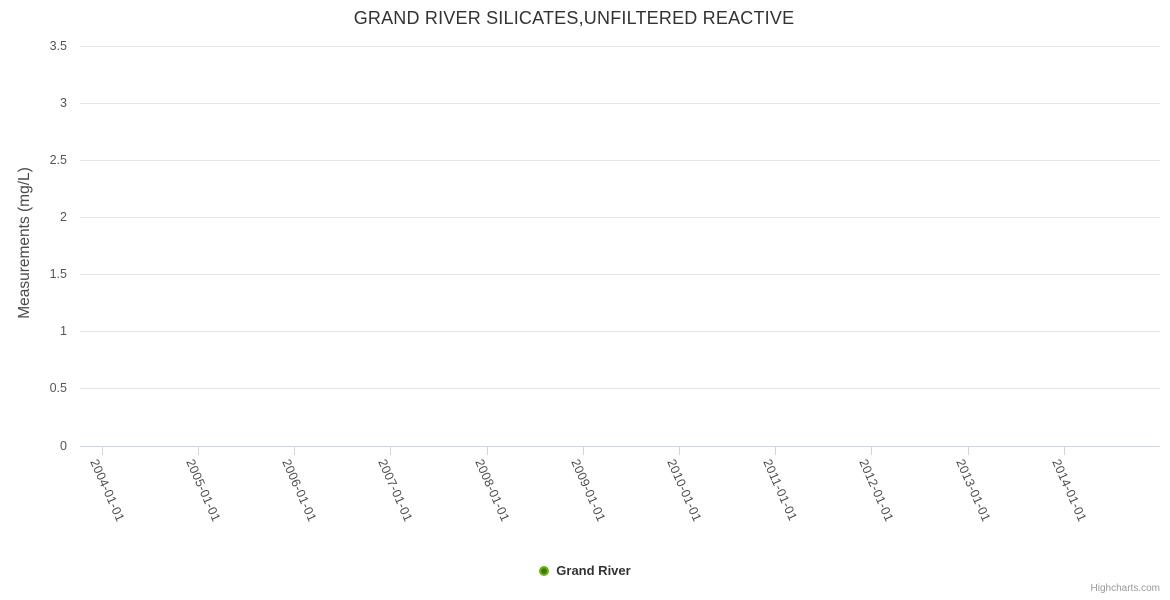 The image size is (1170, 600). What do you see at coordinates (24, 243) in the screenshot?
I see `y-axis-title: Measurements (mg/L)` at bounding box center [24, 243].